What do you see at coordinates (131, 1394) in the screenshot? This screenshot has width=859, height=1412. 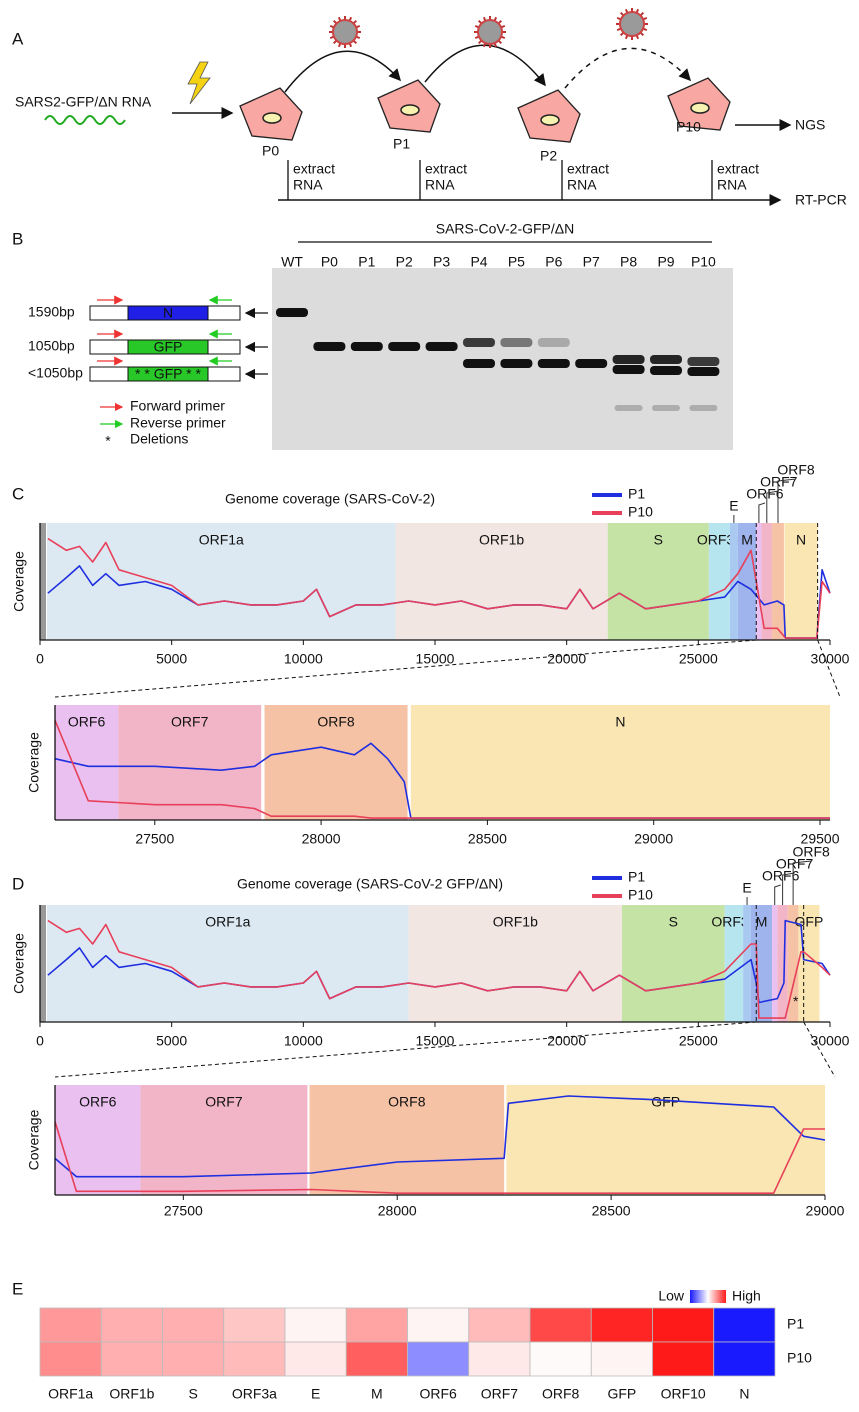 I see `col-label: ORF1b` at bounding box center [131, 1394].